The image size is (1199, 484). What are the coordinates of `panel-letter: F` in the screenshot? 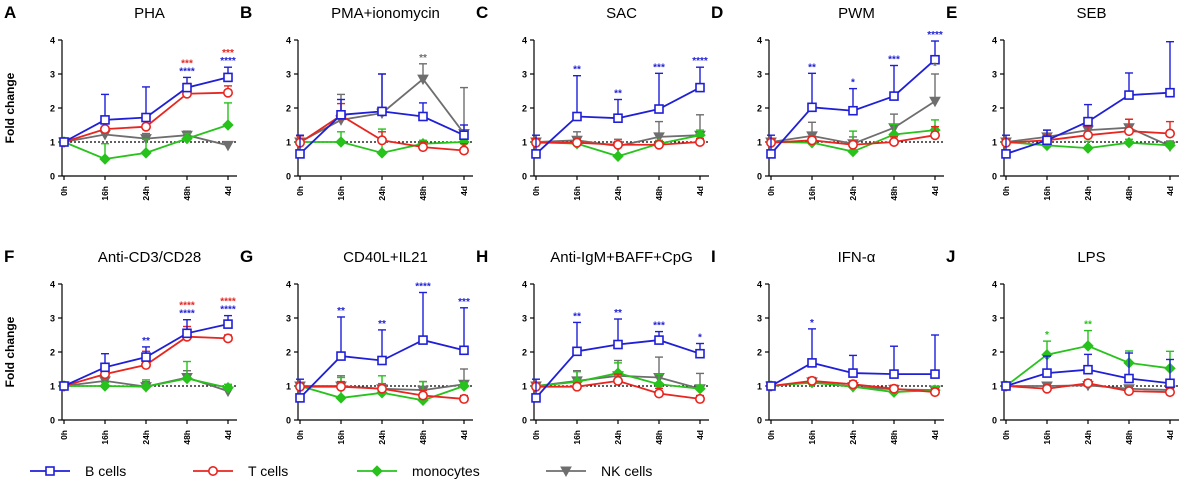 It's located at (9, 256).